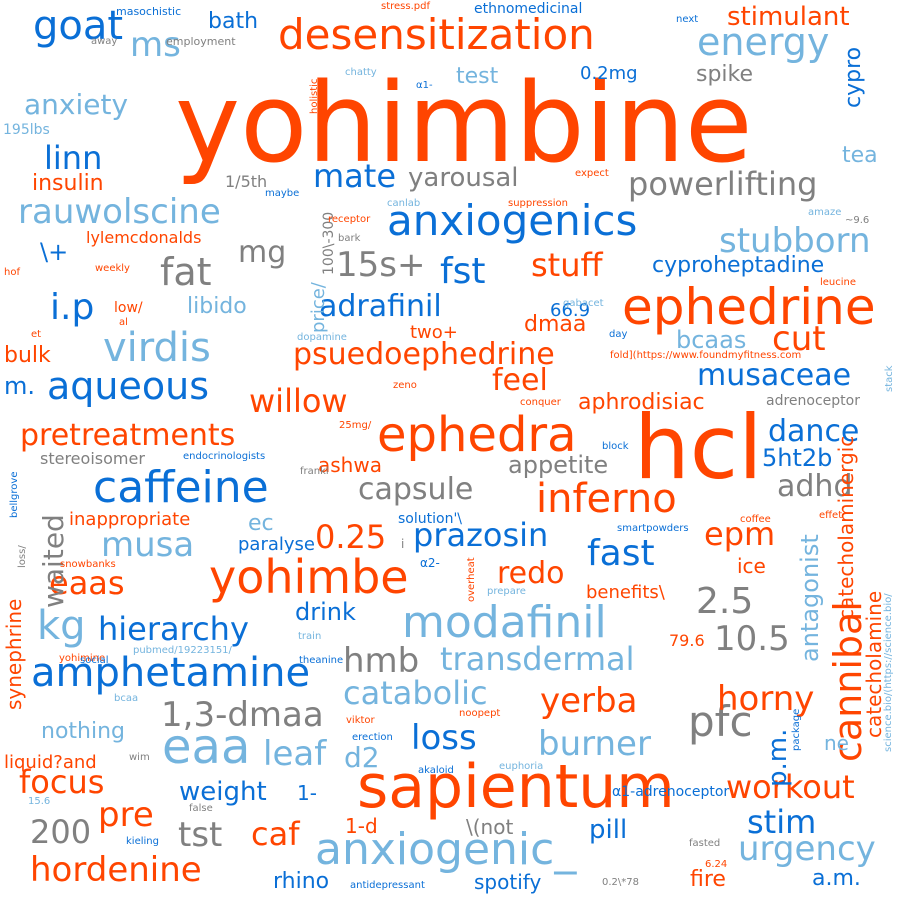 This screenshot has height=900, width=900. Describe the element at coordinates (119, 212) in the screenshot. I see `word-rauwolscine: rauwolscine` at that location.